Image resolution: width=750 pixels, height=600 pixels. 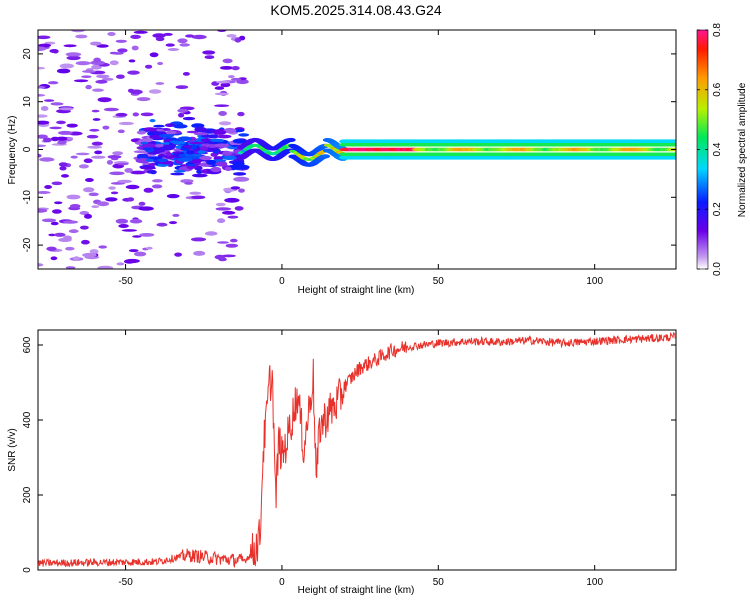 I want to click on colorbar-tick-label: 0.4, so click(x=717, y=149).